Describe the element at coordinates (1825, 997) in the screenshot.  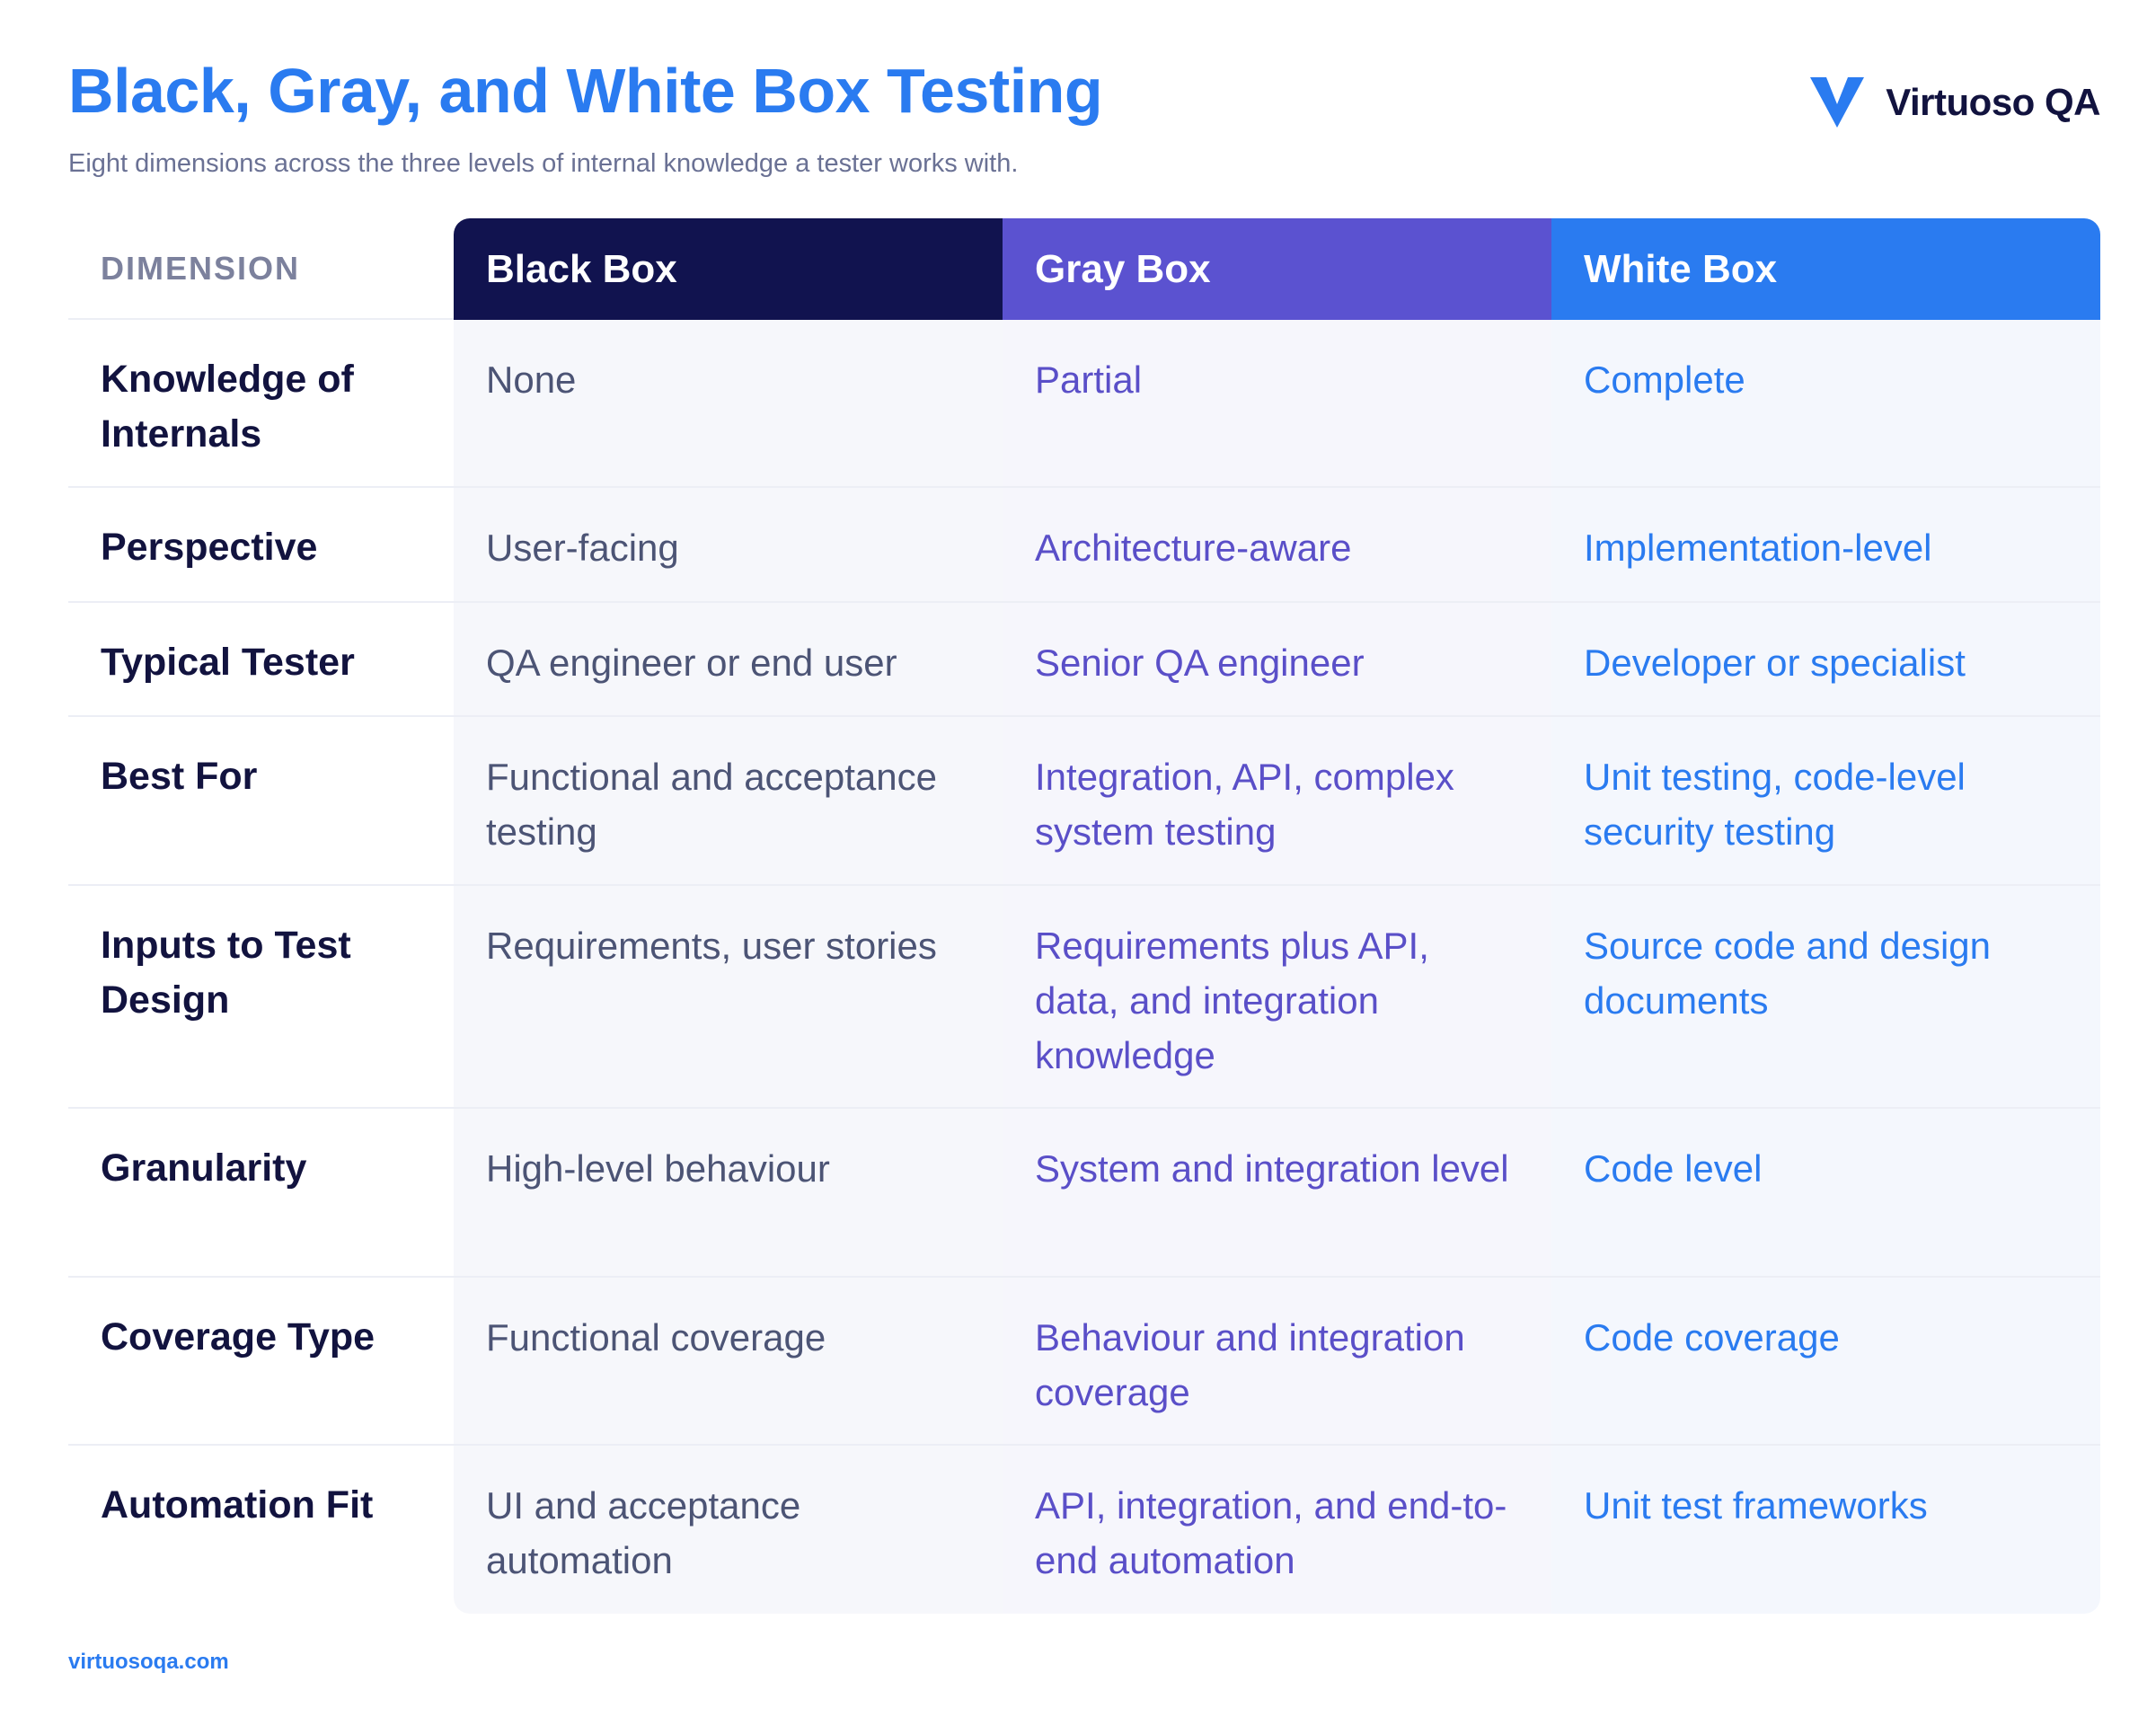
I see `white-box-cell: Source code and design documents` at that location.